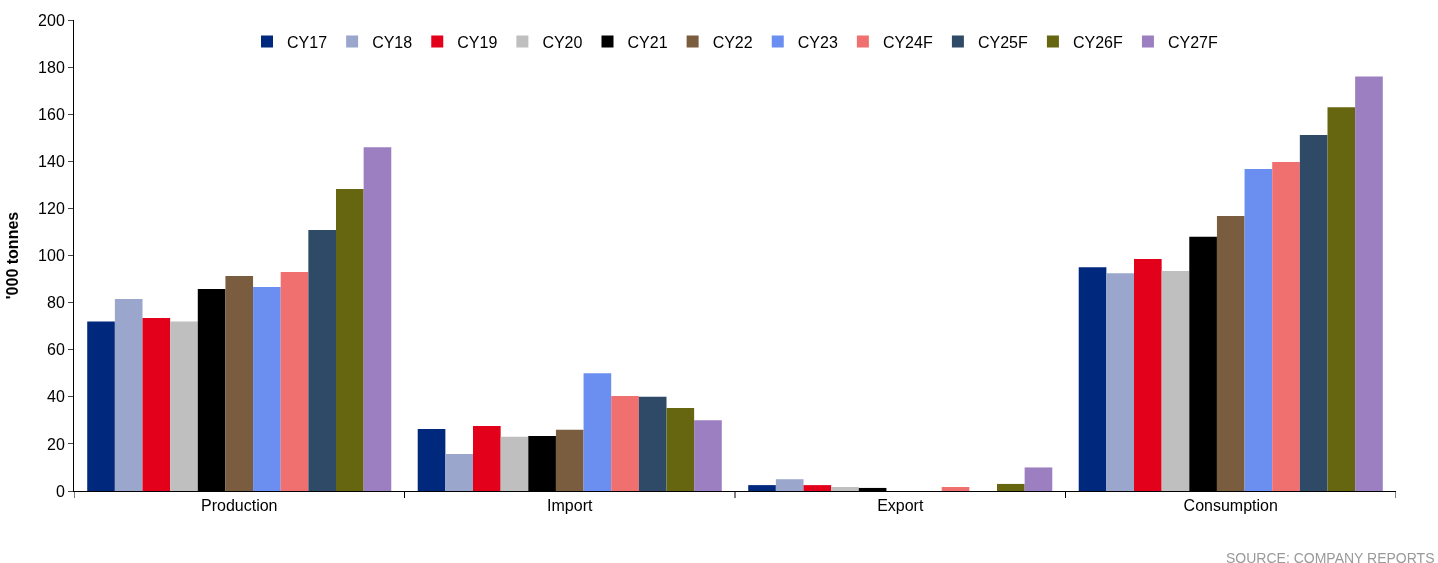 This screenshot has width=1438, height=563. Describe the element at coordinates (570, 506) in the screenshot. I see `x-tick-label: Import` at that location.